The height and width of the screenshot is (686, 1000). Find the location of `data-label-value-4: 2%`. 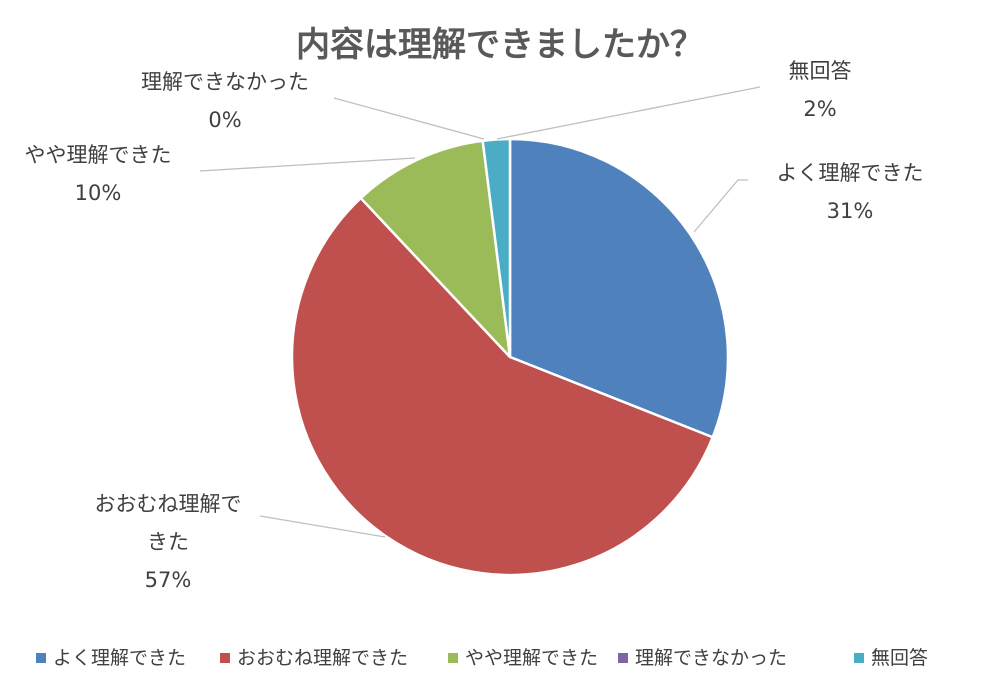

data-label-value-4: 2% is located at coordinates (819, 109).